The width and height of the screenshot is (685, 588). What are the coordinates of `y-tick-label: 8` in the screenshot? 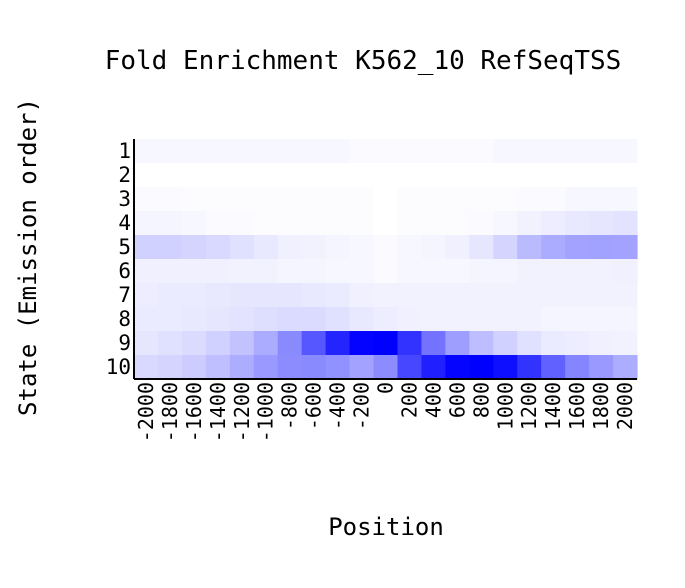 It's located at (124, 319).